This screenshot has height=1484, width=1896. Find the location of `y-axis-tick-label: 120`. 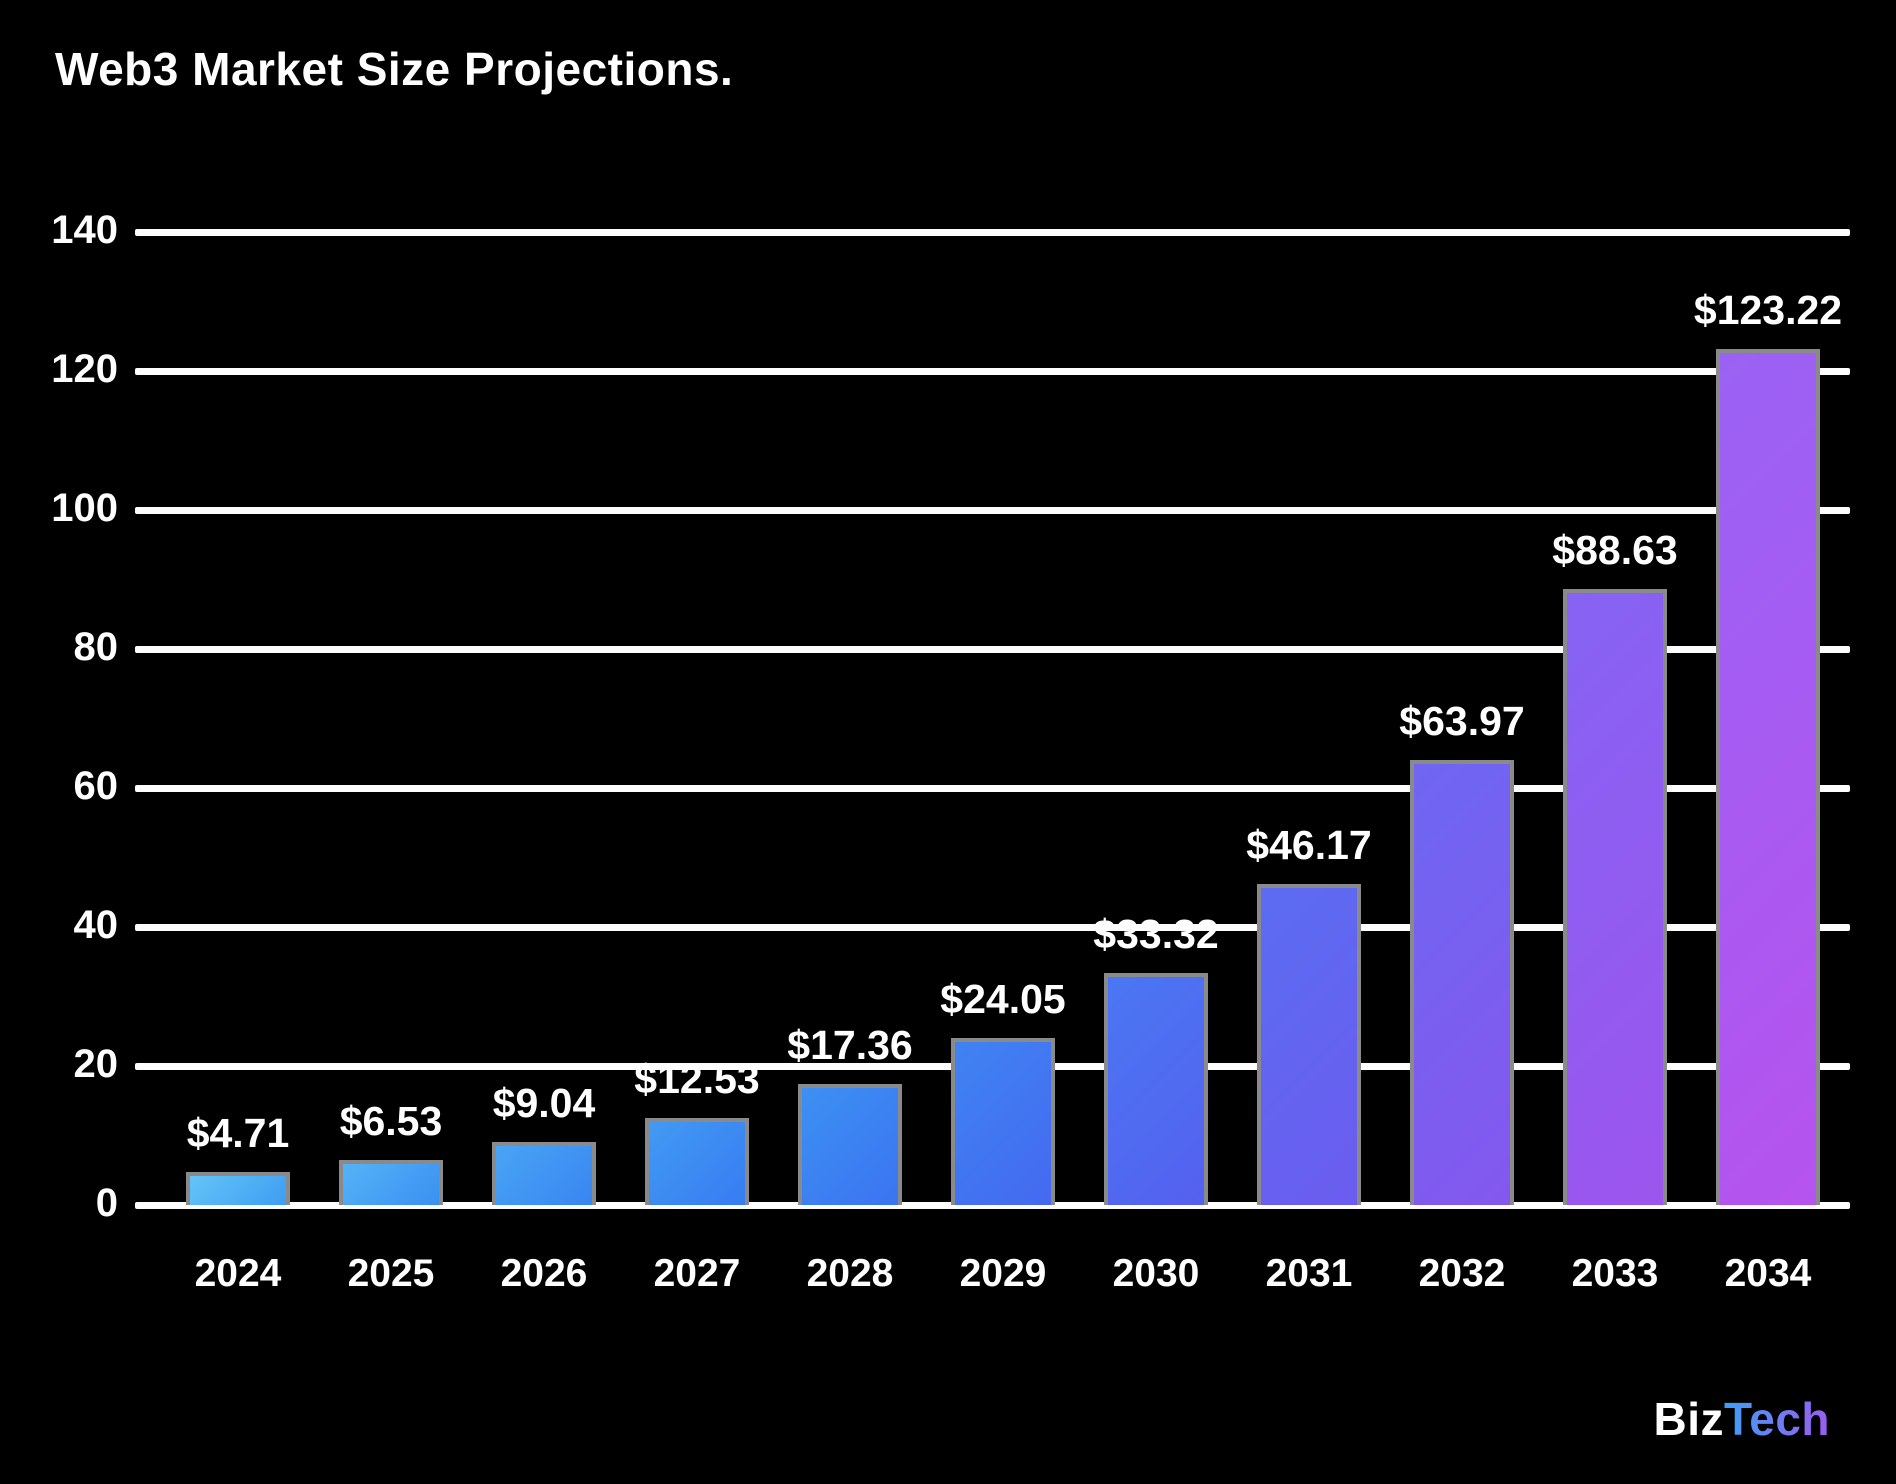

y-axis-tick-label: 120 is located at coordinates (84, 369).